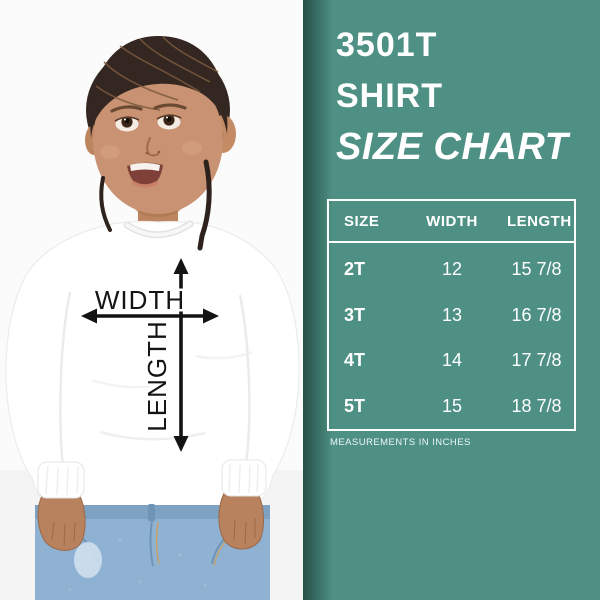  What do you see at coordinates (150, 520) in the screenshot?
I see `hands` at bounding box center [150, 520].